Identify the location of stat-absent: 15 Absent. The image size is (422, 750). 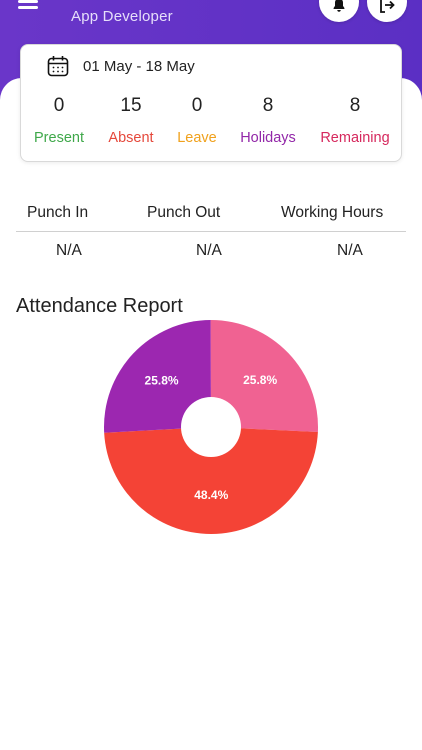
(131, 120).